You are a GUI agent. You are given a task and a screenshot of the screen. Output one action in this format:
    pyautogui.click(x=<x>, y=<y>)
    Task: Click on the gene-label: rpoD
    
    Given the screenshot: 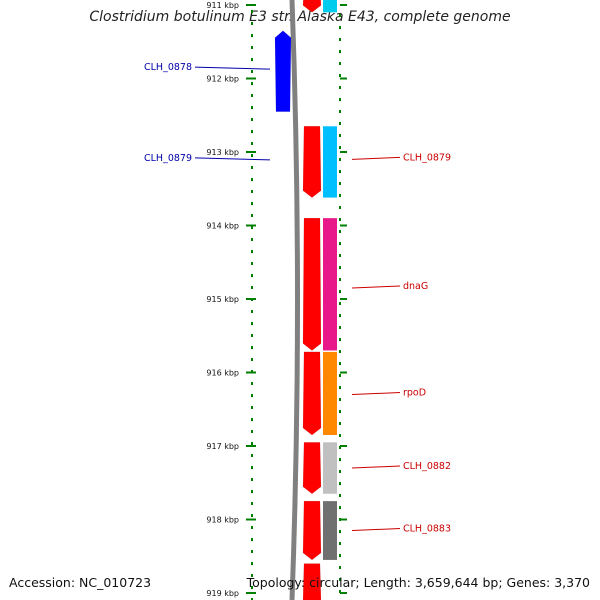 What is the action you would take?
    pyautogui.click(x=414, y=393)
    